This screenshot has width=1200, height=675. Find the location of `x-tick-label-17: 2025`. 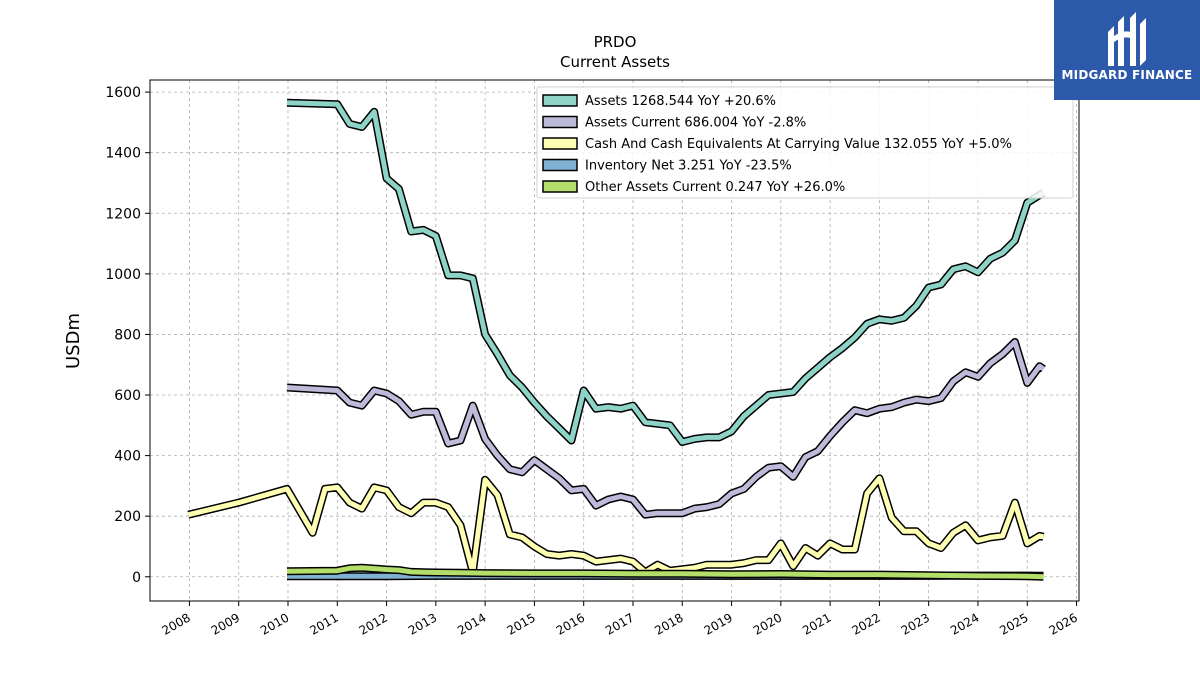

x-tick-label-17: 2025 is located at coordinates (1013, 623).